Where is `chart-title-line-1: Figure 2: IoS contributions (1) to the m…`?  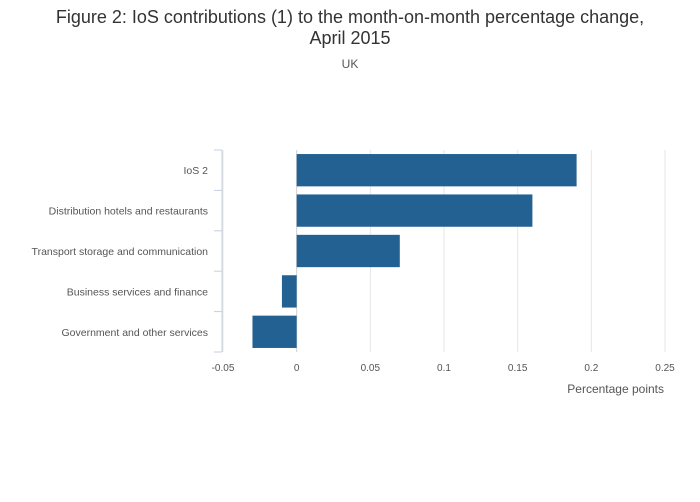 chart-title-line-1: Figure 2: IoS contributions (1) to the m… is located at coordinates (350, 17).